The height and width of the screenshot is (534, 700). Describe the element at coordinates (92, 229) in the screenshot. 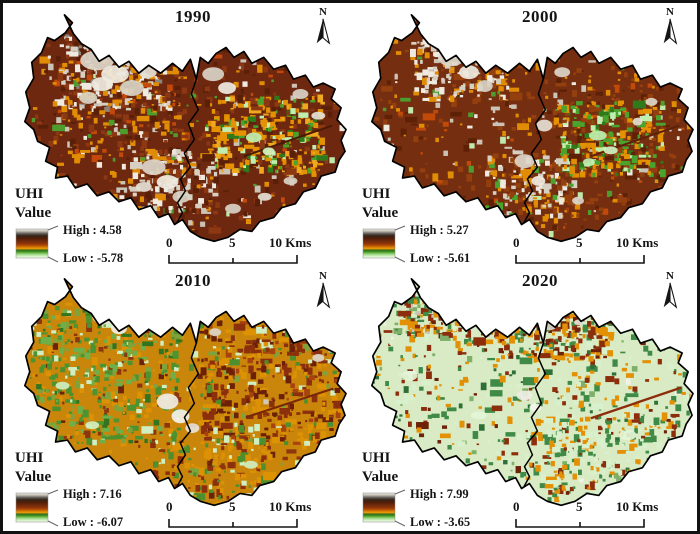

I see `legend-high-value: High : 4.58` at that location.